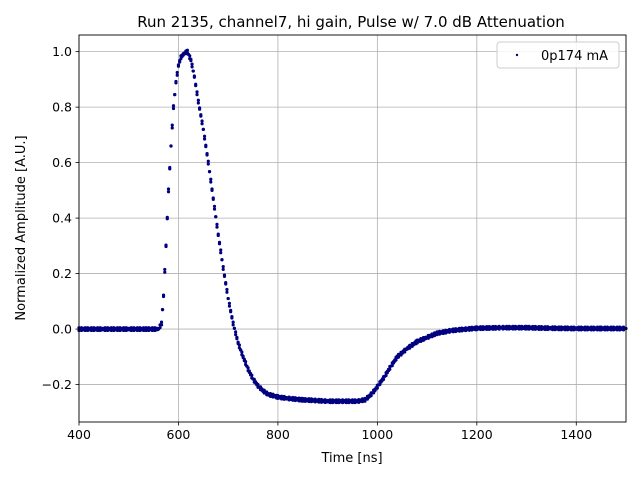  Describe the element at coordinates (62, 107) in the screenshot. I see `y-tick-label: 0.8` at that location.